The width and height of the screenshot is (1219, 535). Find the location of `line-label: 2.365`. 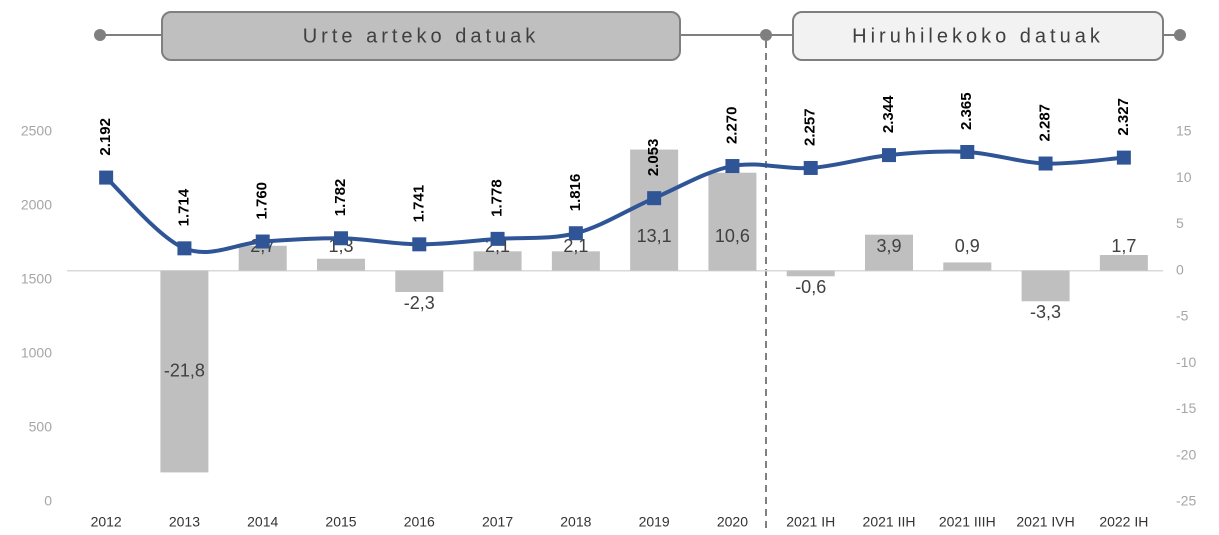

line-label: 2.365 is located at coordinates (966, 111).